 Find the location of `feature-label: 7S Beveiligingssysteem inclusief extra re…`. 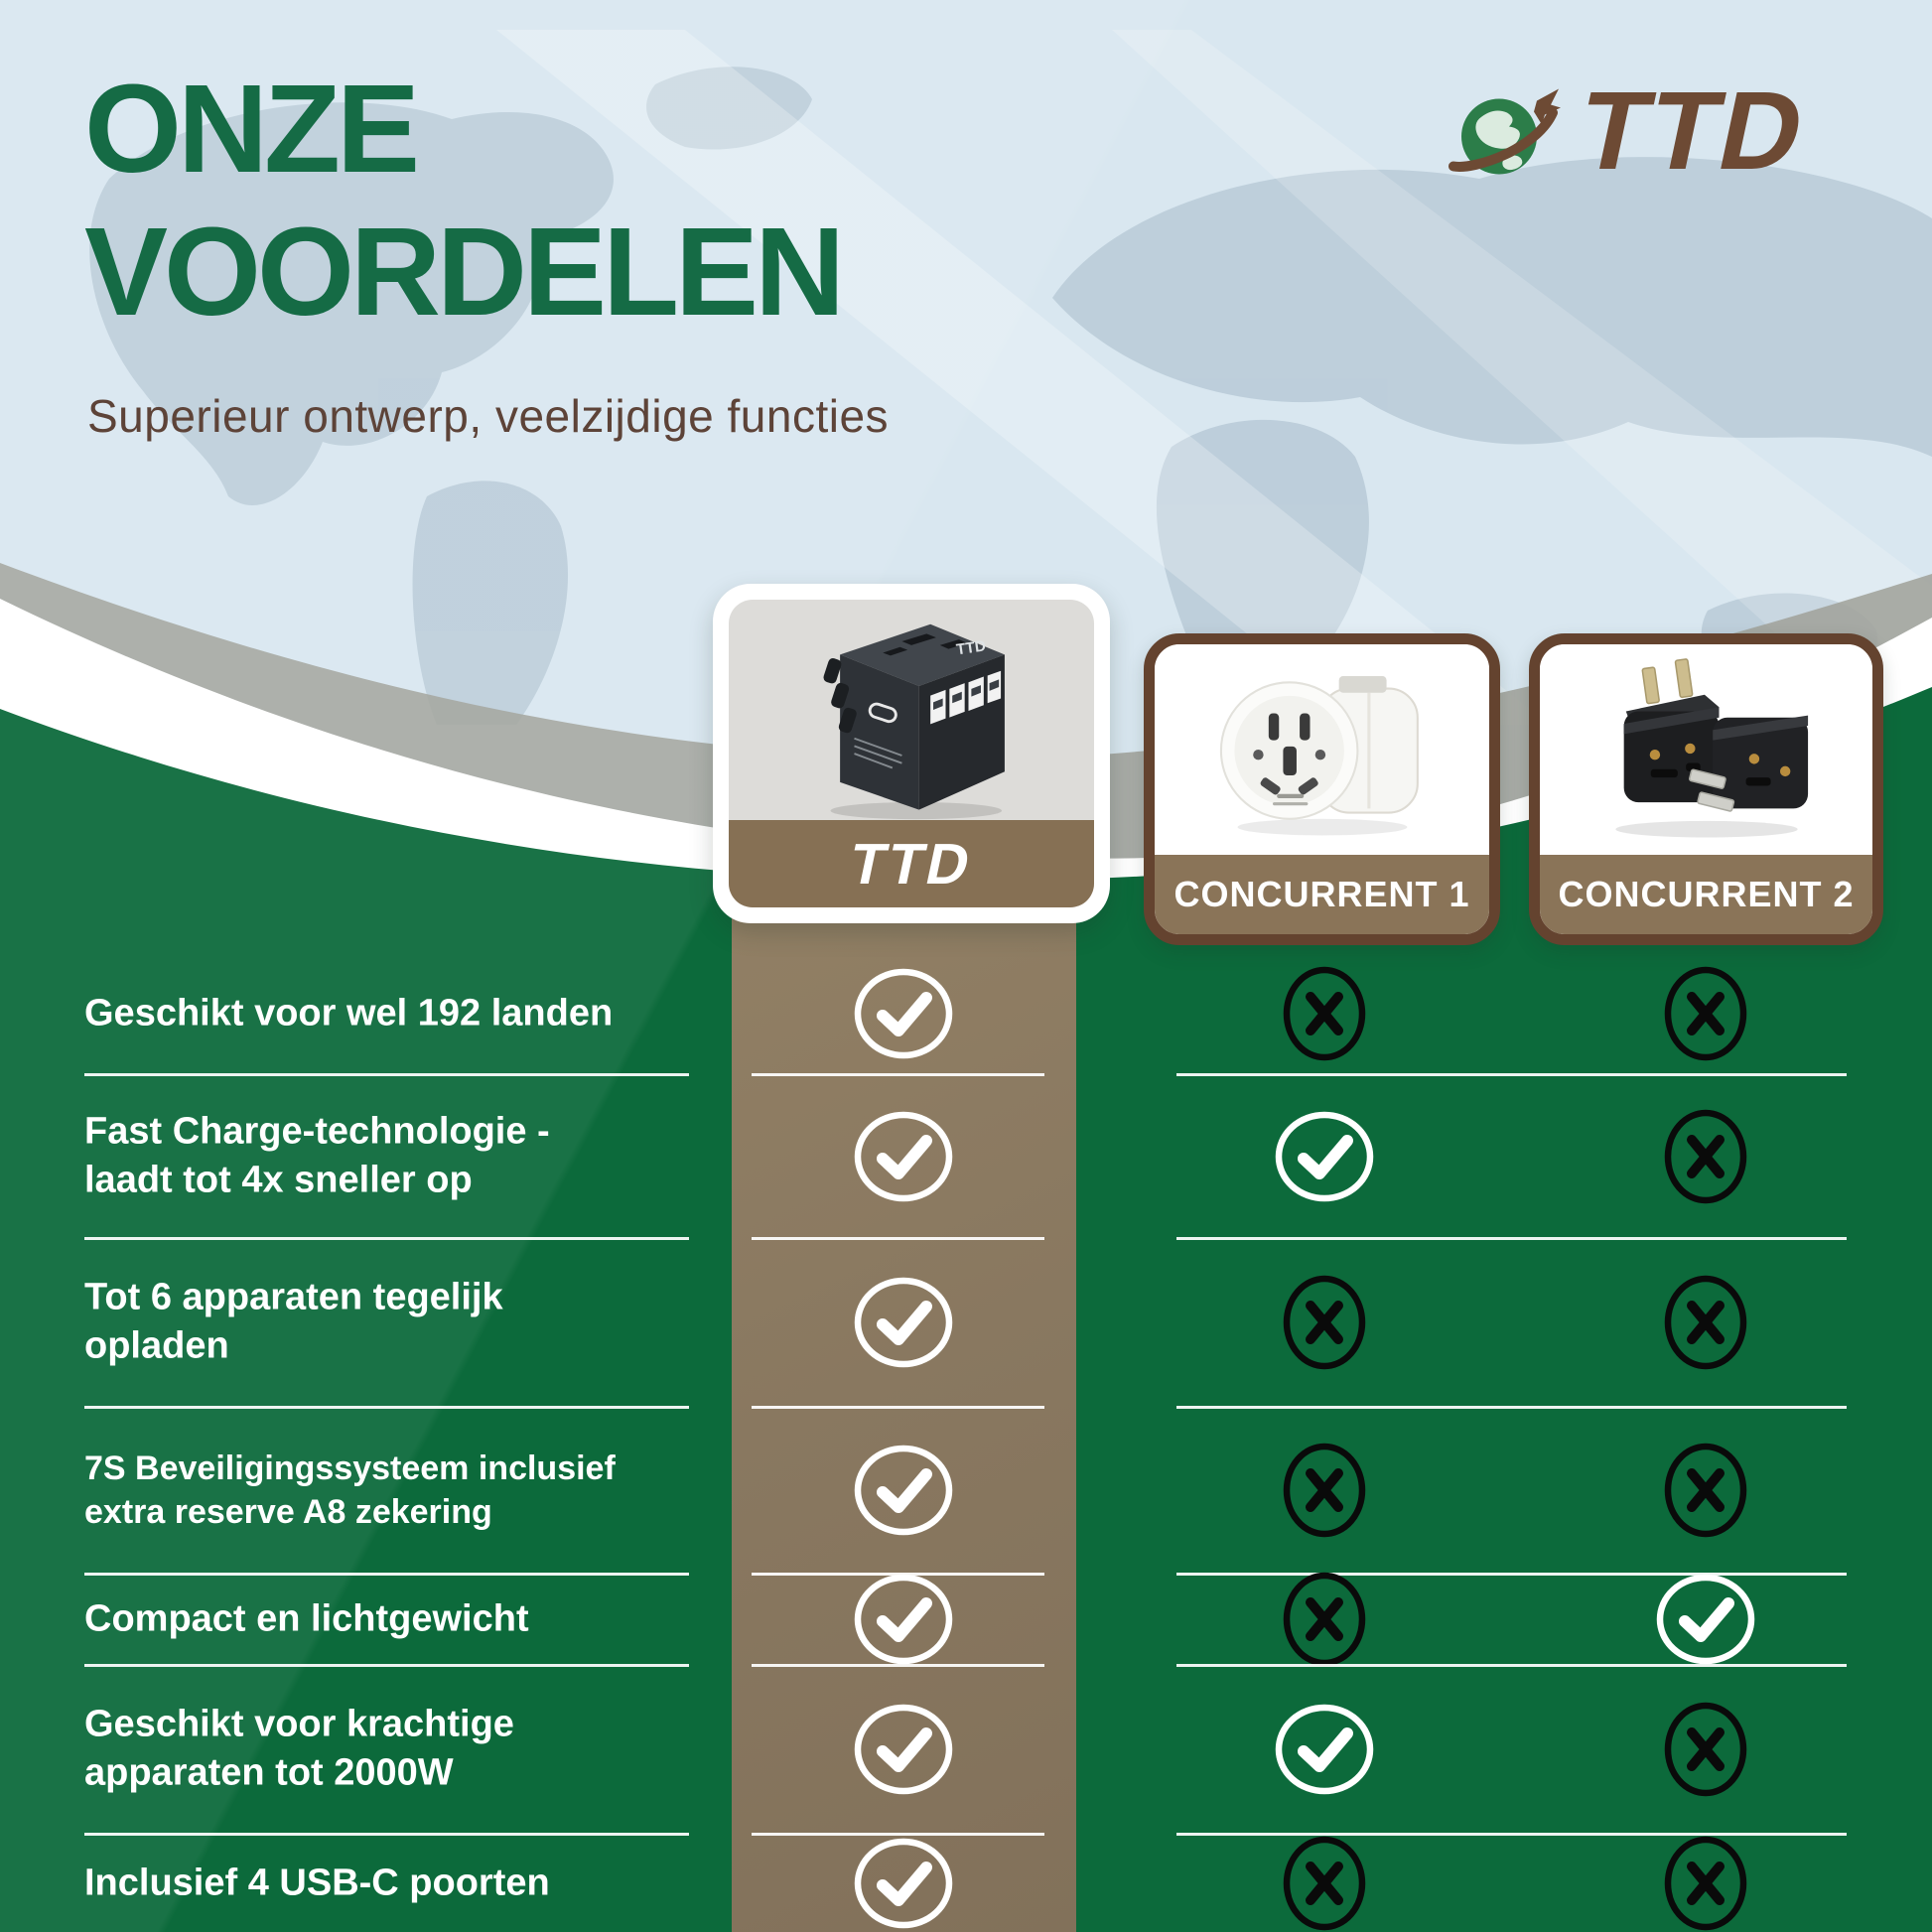

feature-label: 7S Beveiligingssysteem inclusief extra re… is located at coordinates (350, 1490).